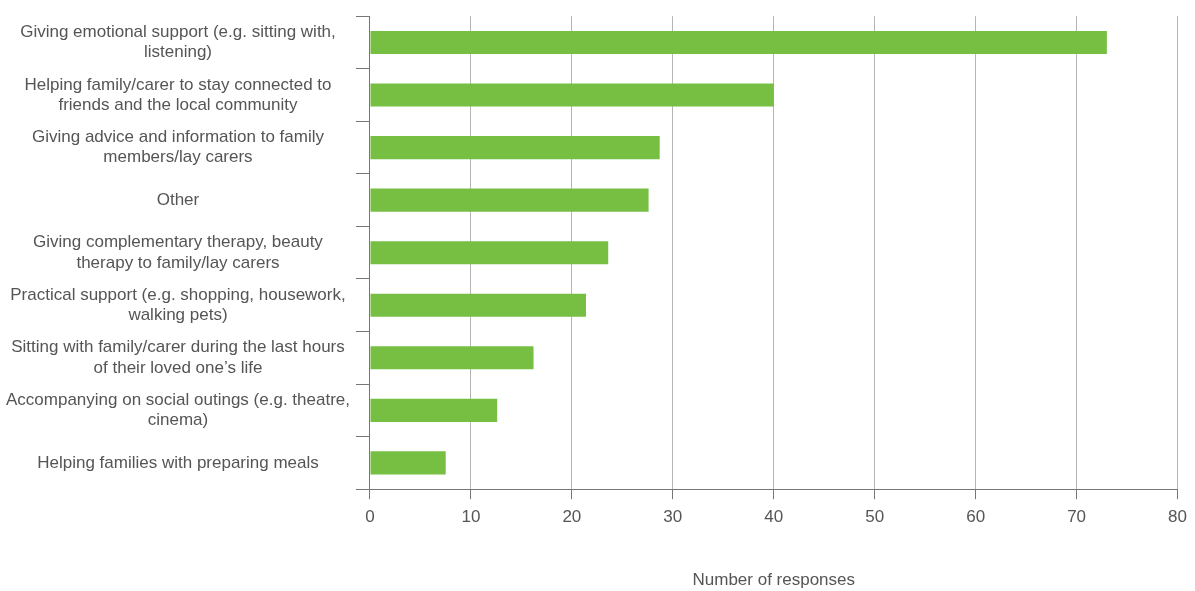  Describe the element at coordinates (178, 94) in the screenshot. I see `y-tick-label: Helping family/carer to stay connected to friends and the local community` at that location.